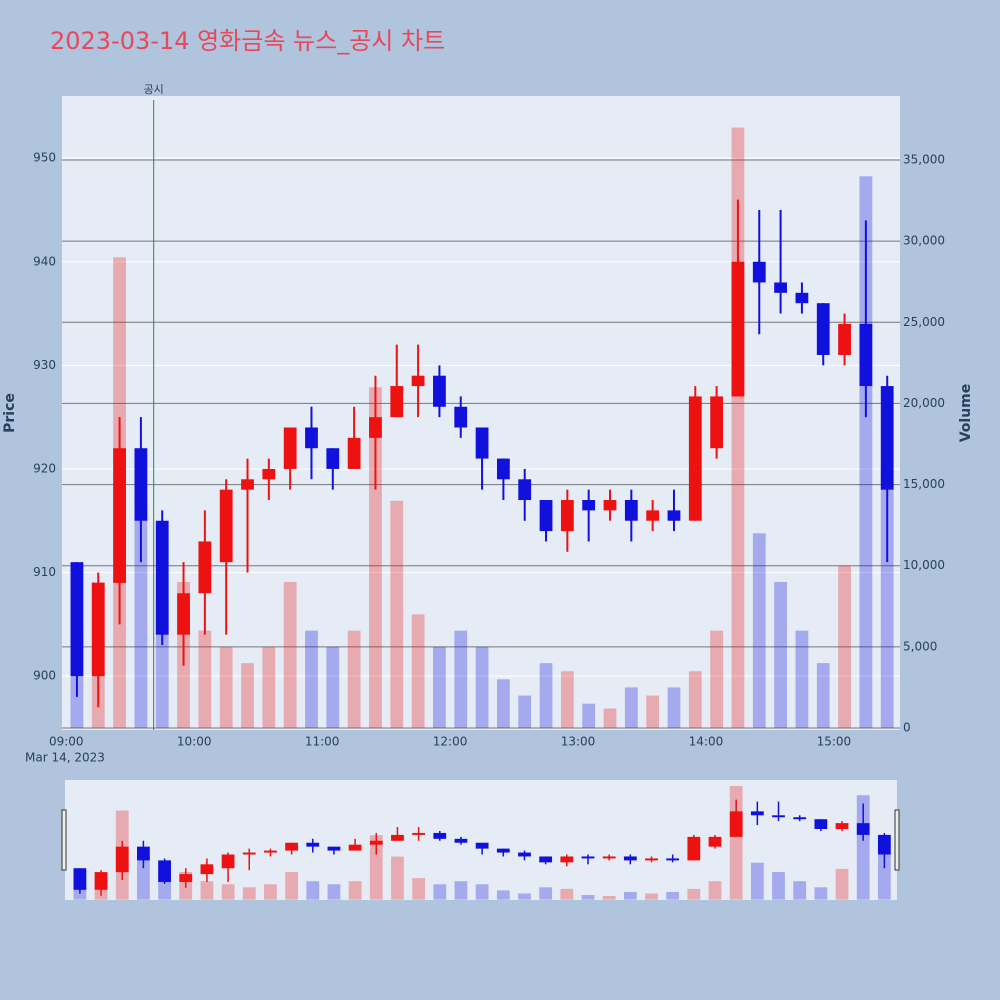 This screenshot has height=1000, width=1000. Describe the element at coordinates (64, 840) in the screenshot. I see `slider-handle-left` at that location.